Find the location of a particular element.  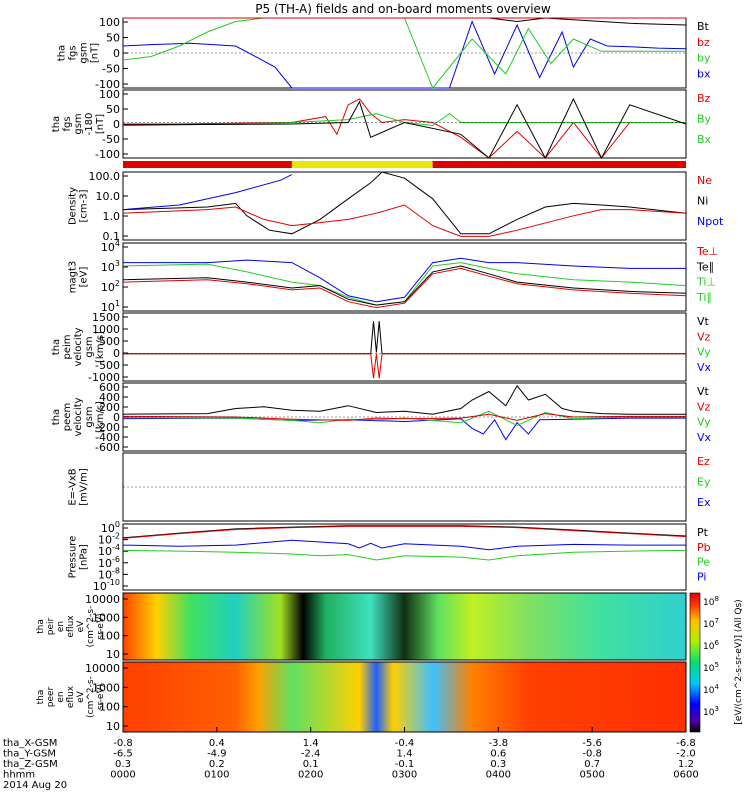

ephemeris-value: -5.6 is located at coordinates (592, 743).